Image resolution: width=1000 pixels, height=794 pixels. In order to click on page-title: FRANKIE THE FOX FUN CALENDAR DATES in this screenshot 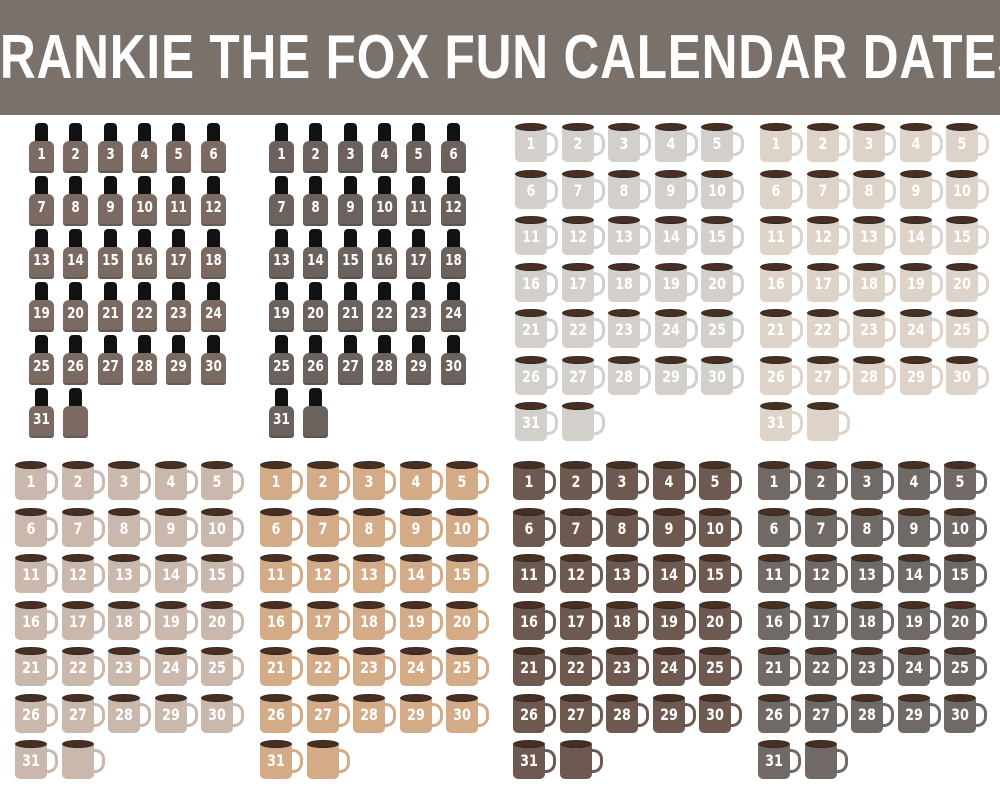, I will do `click(500, 57)`.